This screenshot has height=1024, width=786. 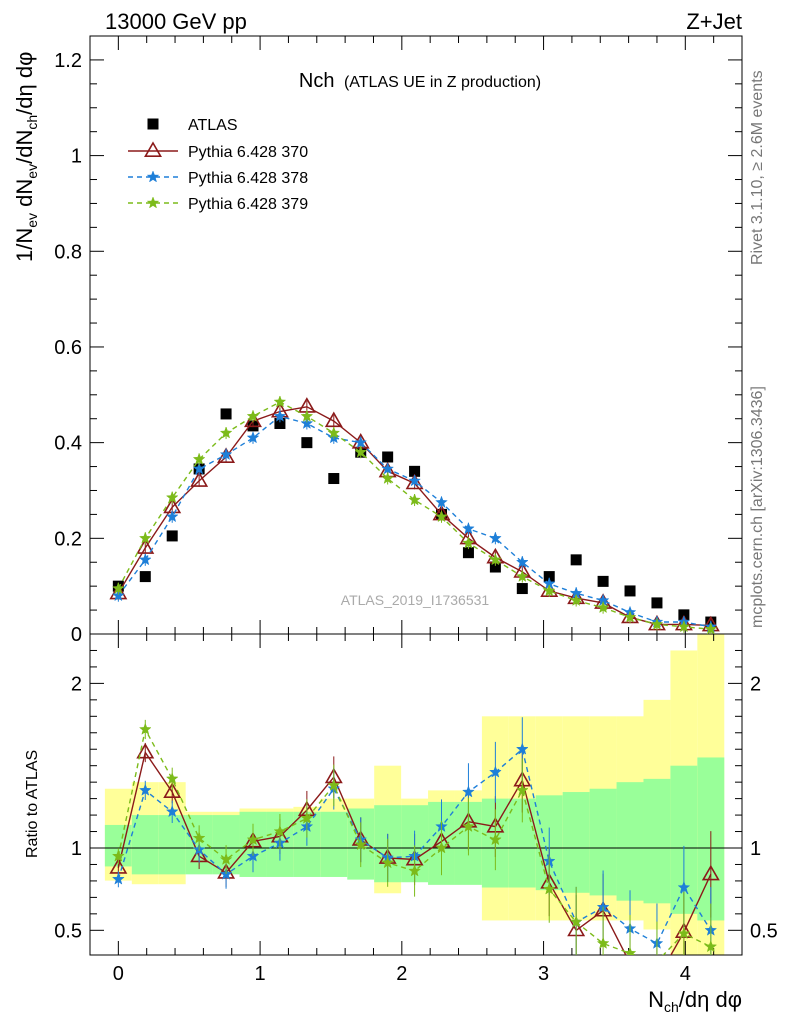 What do you see at coordinates (685, 974) in the screenshot?
I see `x-tick-label: 4` at bounding box center [685, 974].